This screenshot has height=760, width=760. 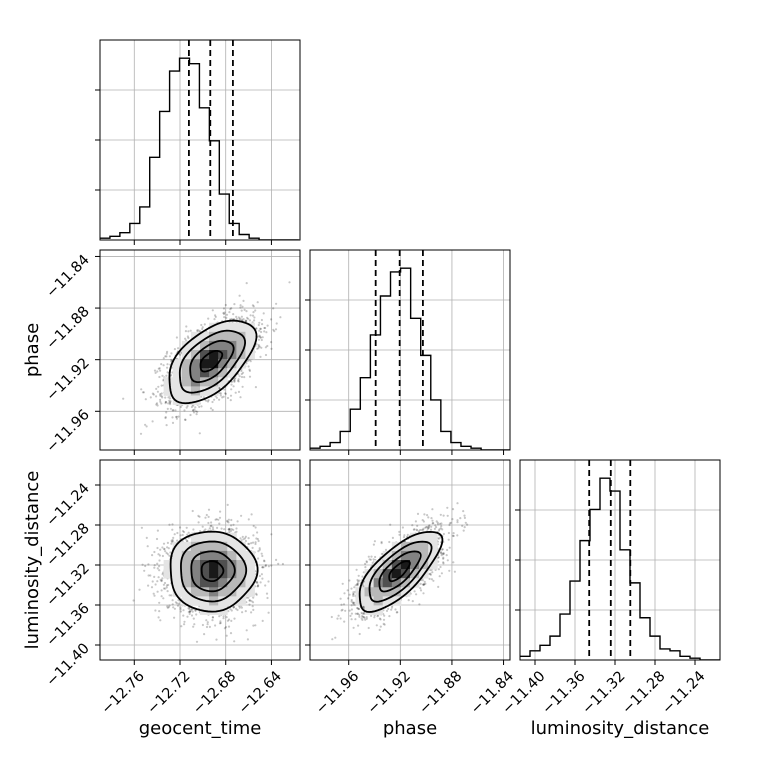 I want to click on panel-frame, so click(x=410, y=560).